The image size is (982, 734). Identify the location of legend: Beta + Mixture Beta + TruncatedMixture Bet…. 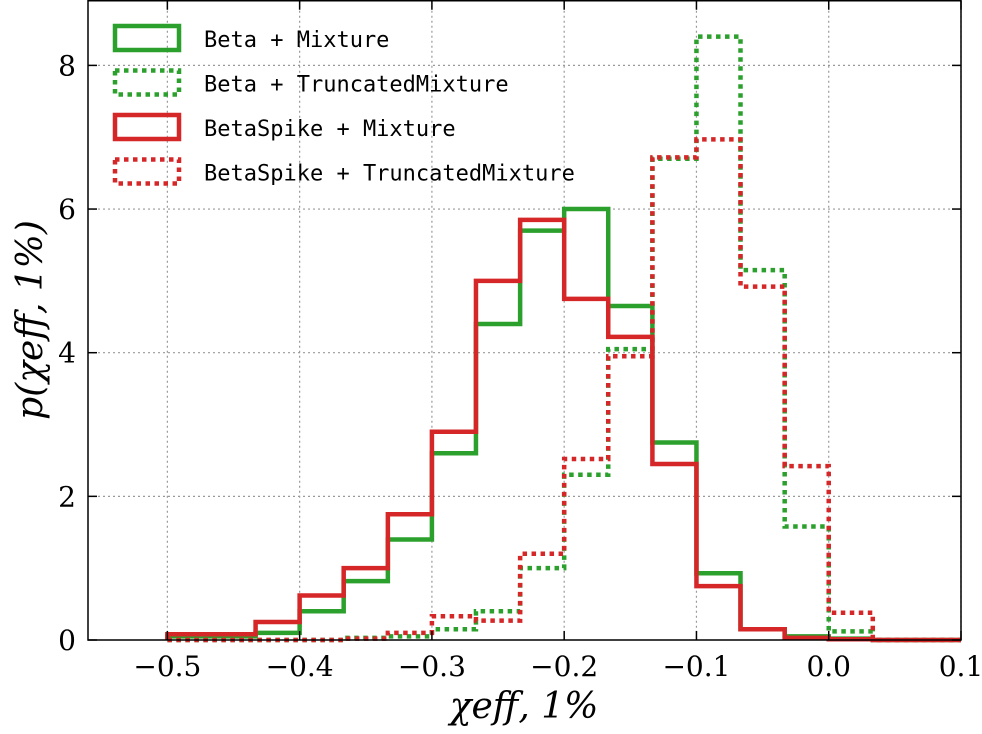
(343, 105).